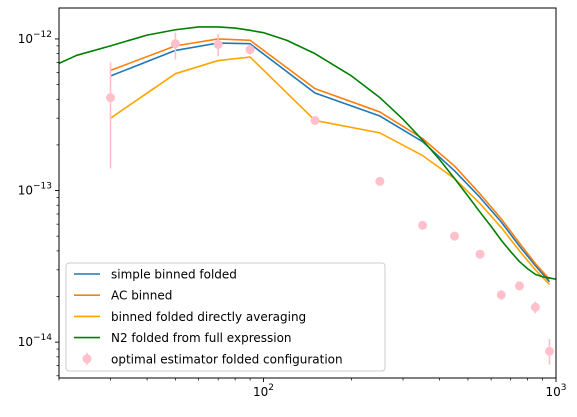 The height and width of the screenshot is (417, 577). Describe the element at coordinates (38, 203) in the screenshot. I see `y-axis-ticks: 10−14 10−13 10−12` at that location.